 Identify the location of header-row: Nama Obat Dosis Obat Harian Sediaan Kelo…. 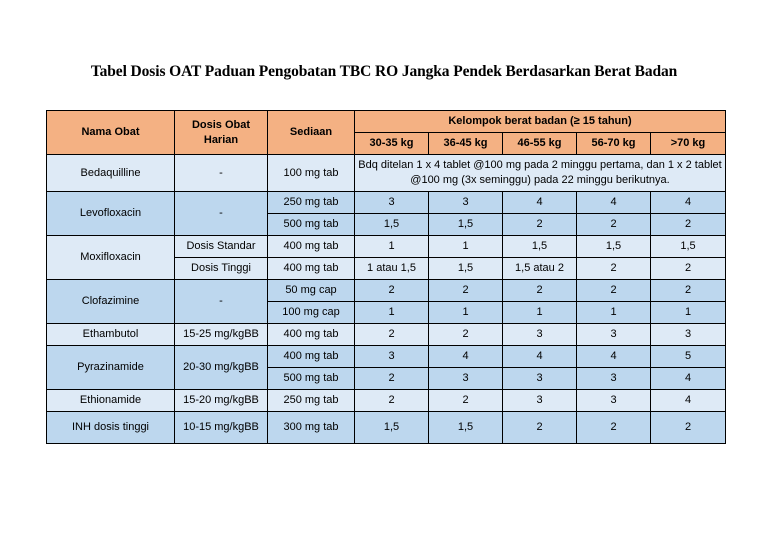
(386, 132).